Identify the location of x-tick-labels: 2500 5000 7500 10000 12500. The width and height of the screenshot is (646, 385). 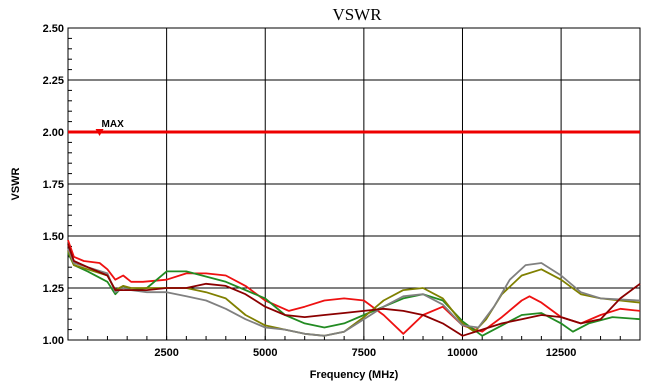
(365, 353).